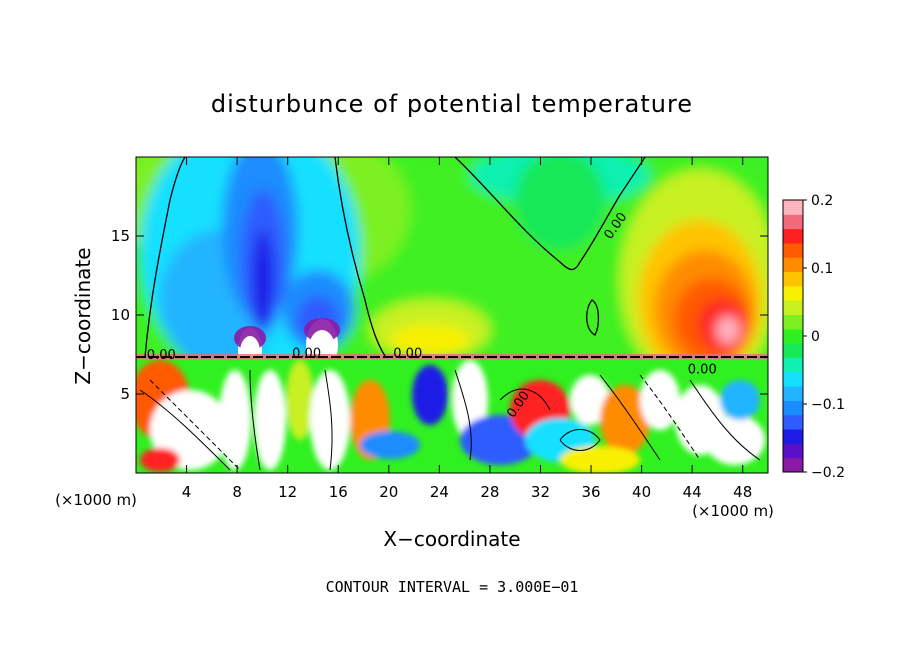  Describe the element at coordinates (828, 405) in the screenshot. I see `colorbar-tick-label: −0.1` at that location.